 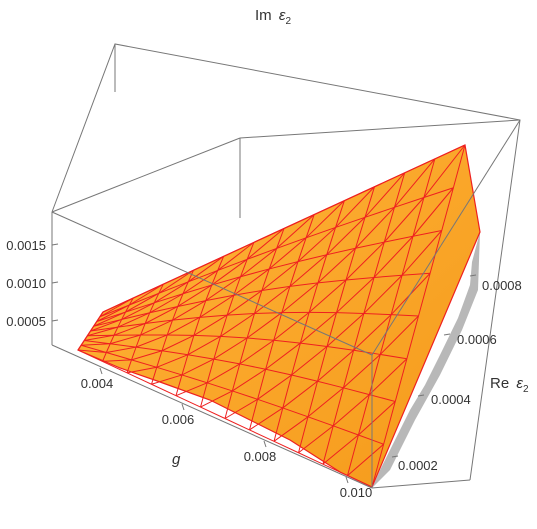 What do you see at coordinates (26, 283) in the screenshot?
I see `z-tick-label: 0.0010` at bounding box center [26, 283].